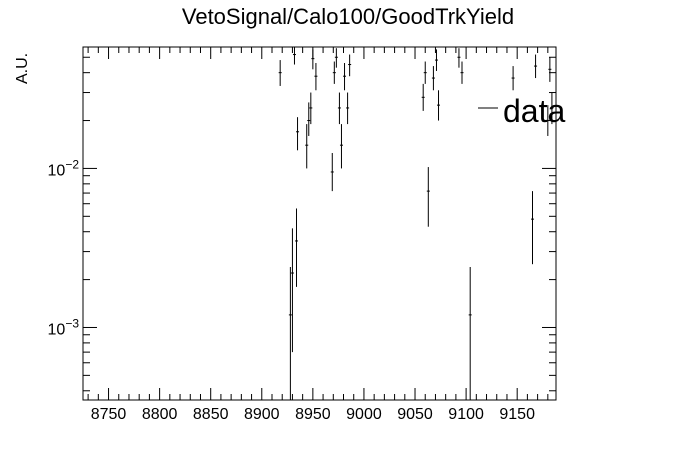 This screenshot has width=696, height=472. Describe the element at coordinates (64, 327) in the screenshot. I see `y-tick-label: 10⁻³` at that location.